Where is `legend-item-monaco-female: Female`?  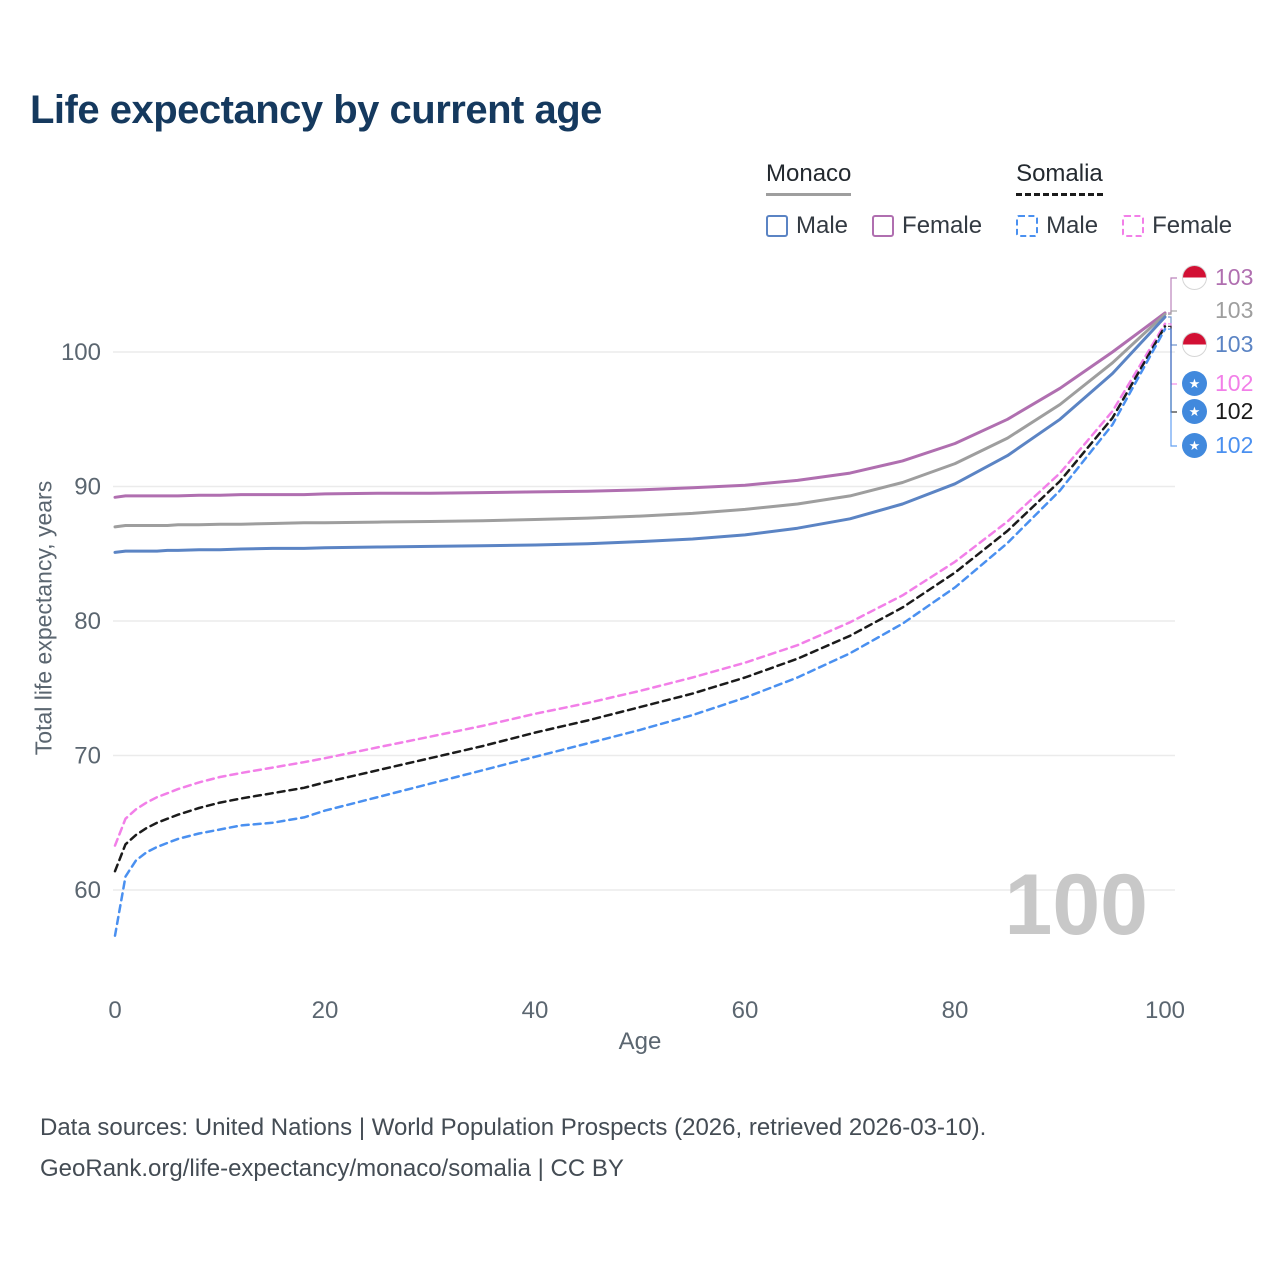 legend-item-monaco-female: Female is located at coordinates (927, 226).